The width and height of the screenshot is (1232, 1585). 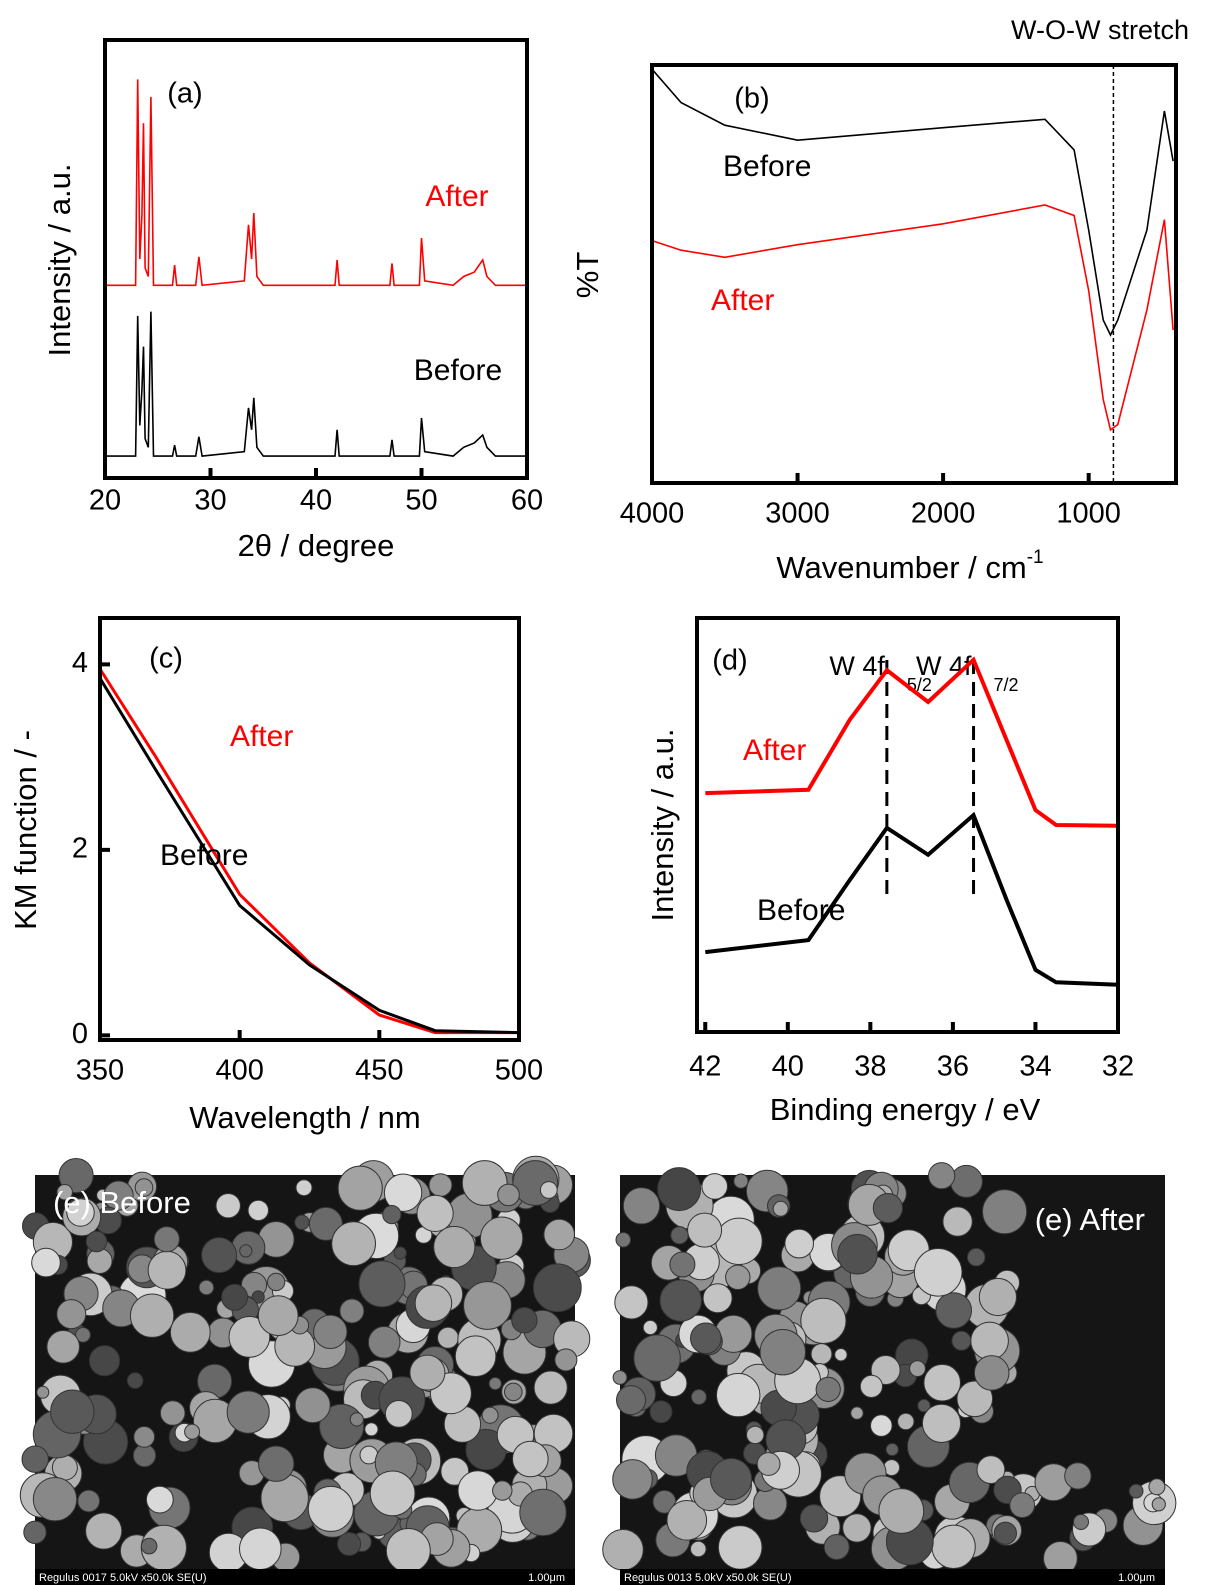 What do you see at coordinates (587, 275) in the screenshot?
I see `y-axis-label: %T` at bounding box center [587, 275].